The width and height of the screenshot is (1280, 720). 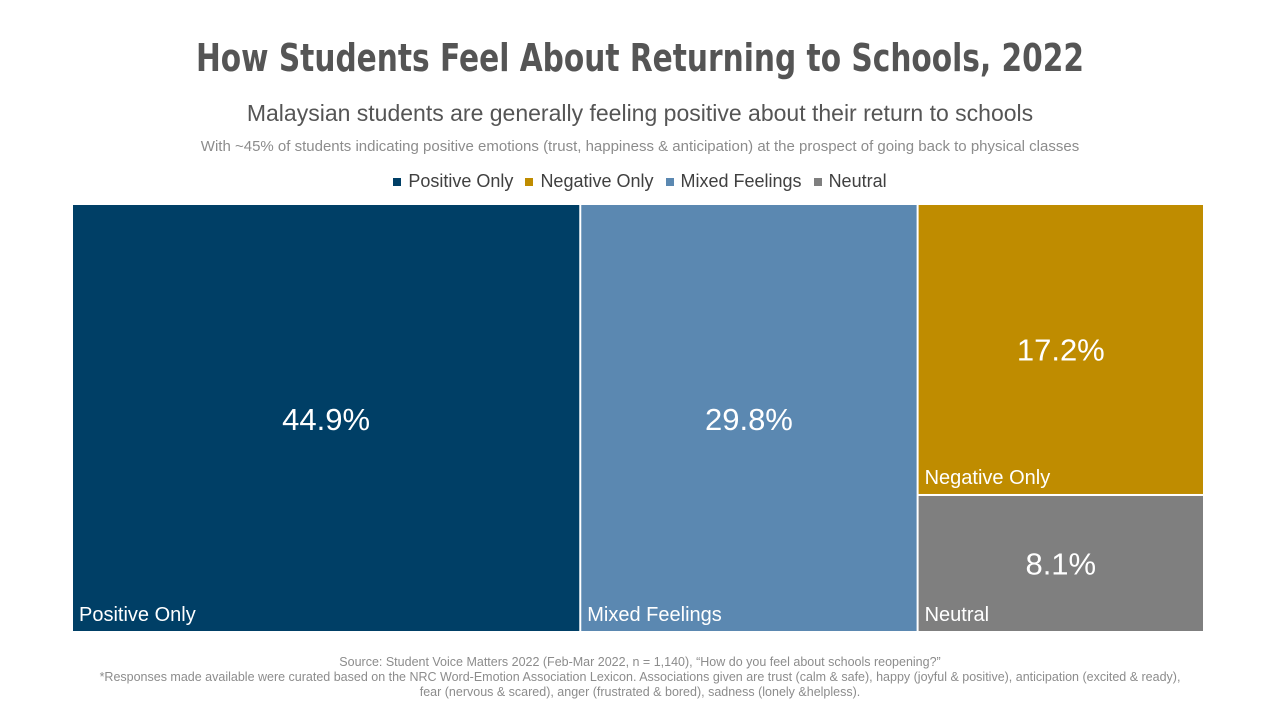 I want to click on legend-item-negative-only: Negative Only, so click(x=589, y=181).